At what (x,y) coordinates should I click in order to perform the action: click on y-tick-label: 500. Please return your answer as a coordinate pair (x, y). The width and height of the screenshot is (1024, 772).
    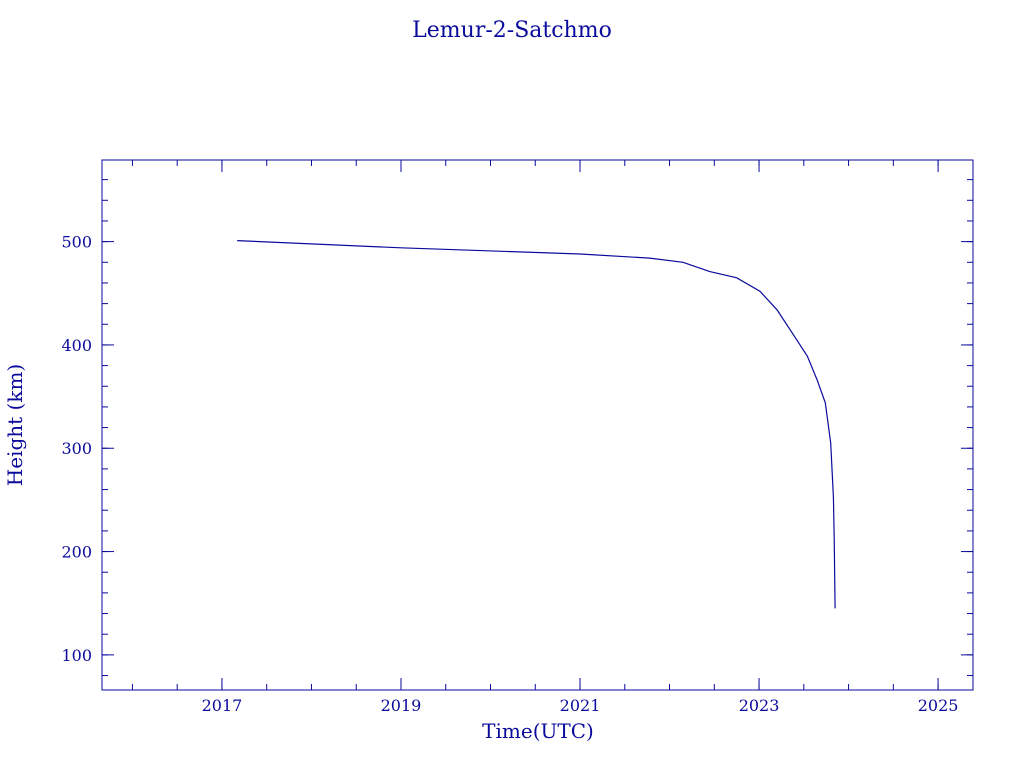
    Looking at the image, I should click on (76, 242).